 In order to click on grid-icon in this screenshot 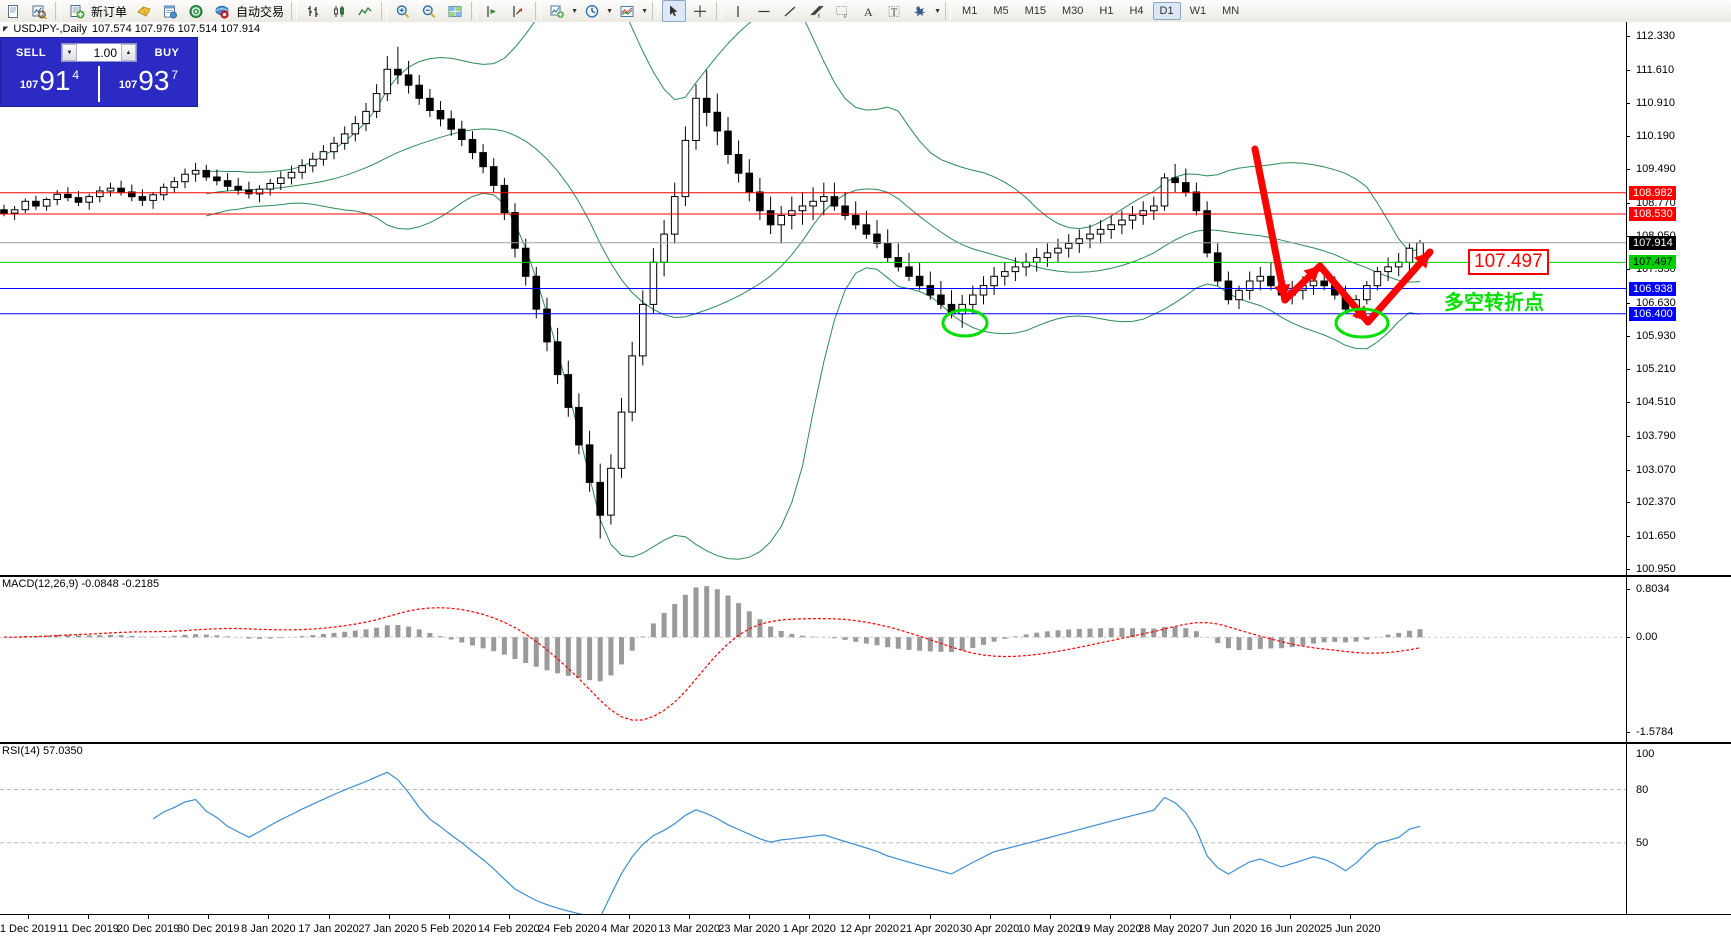, I will do `click(455, 11)`.